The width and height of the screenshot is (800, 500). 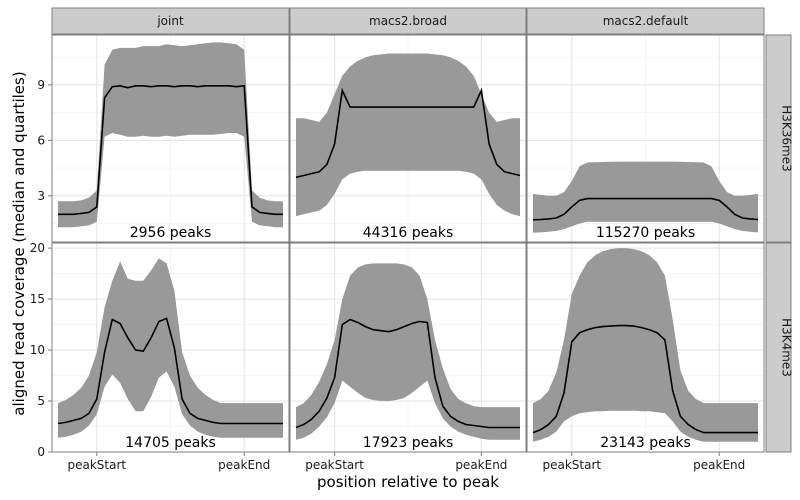 I want to click on peak-count-label: 23143 peaks, so click(x=645, y=443).